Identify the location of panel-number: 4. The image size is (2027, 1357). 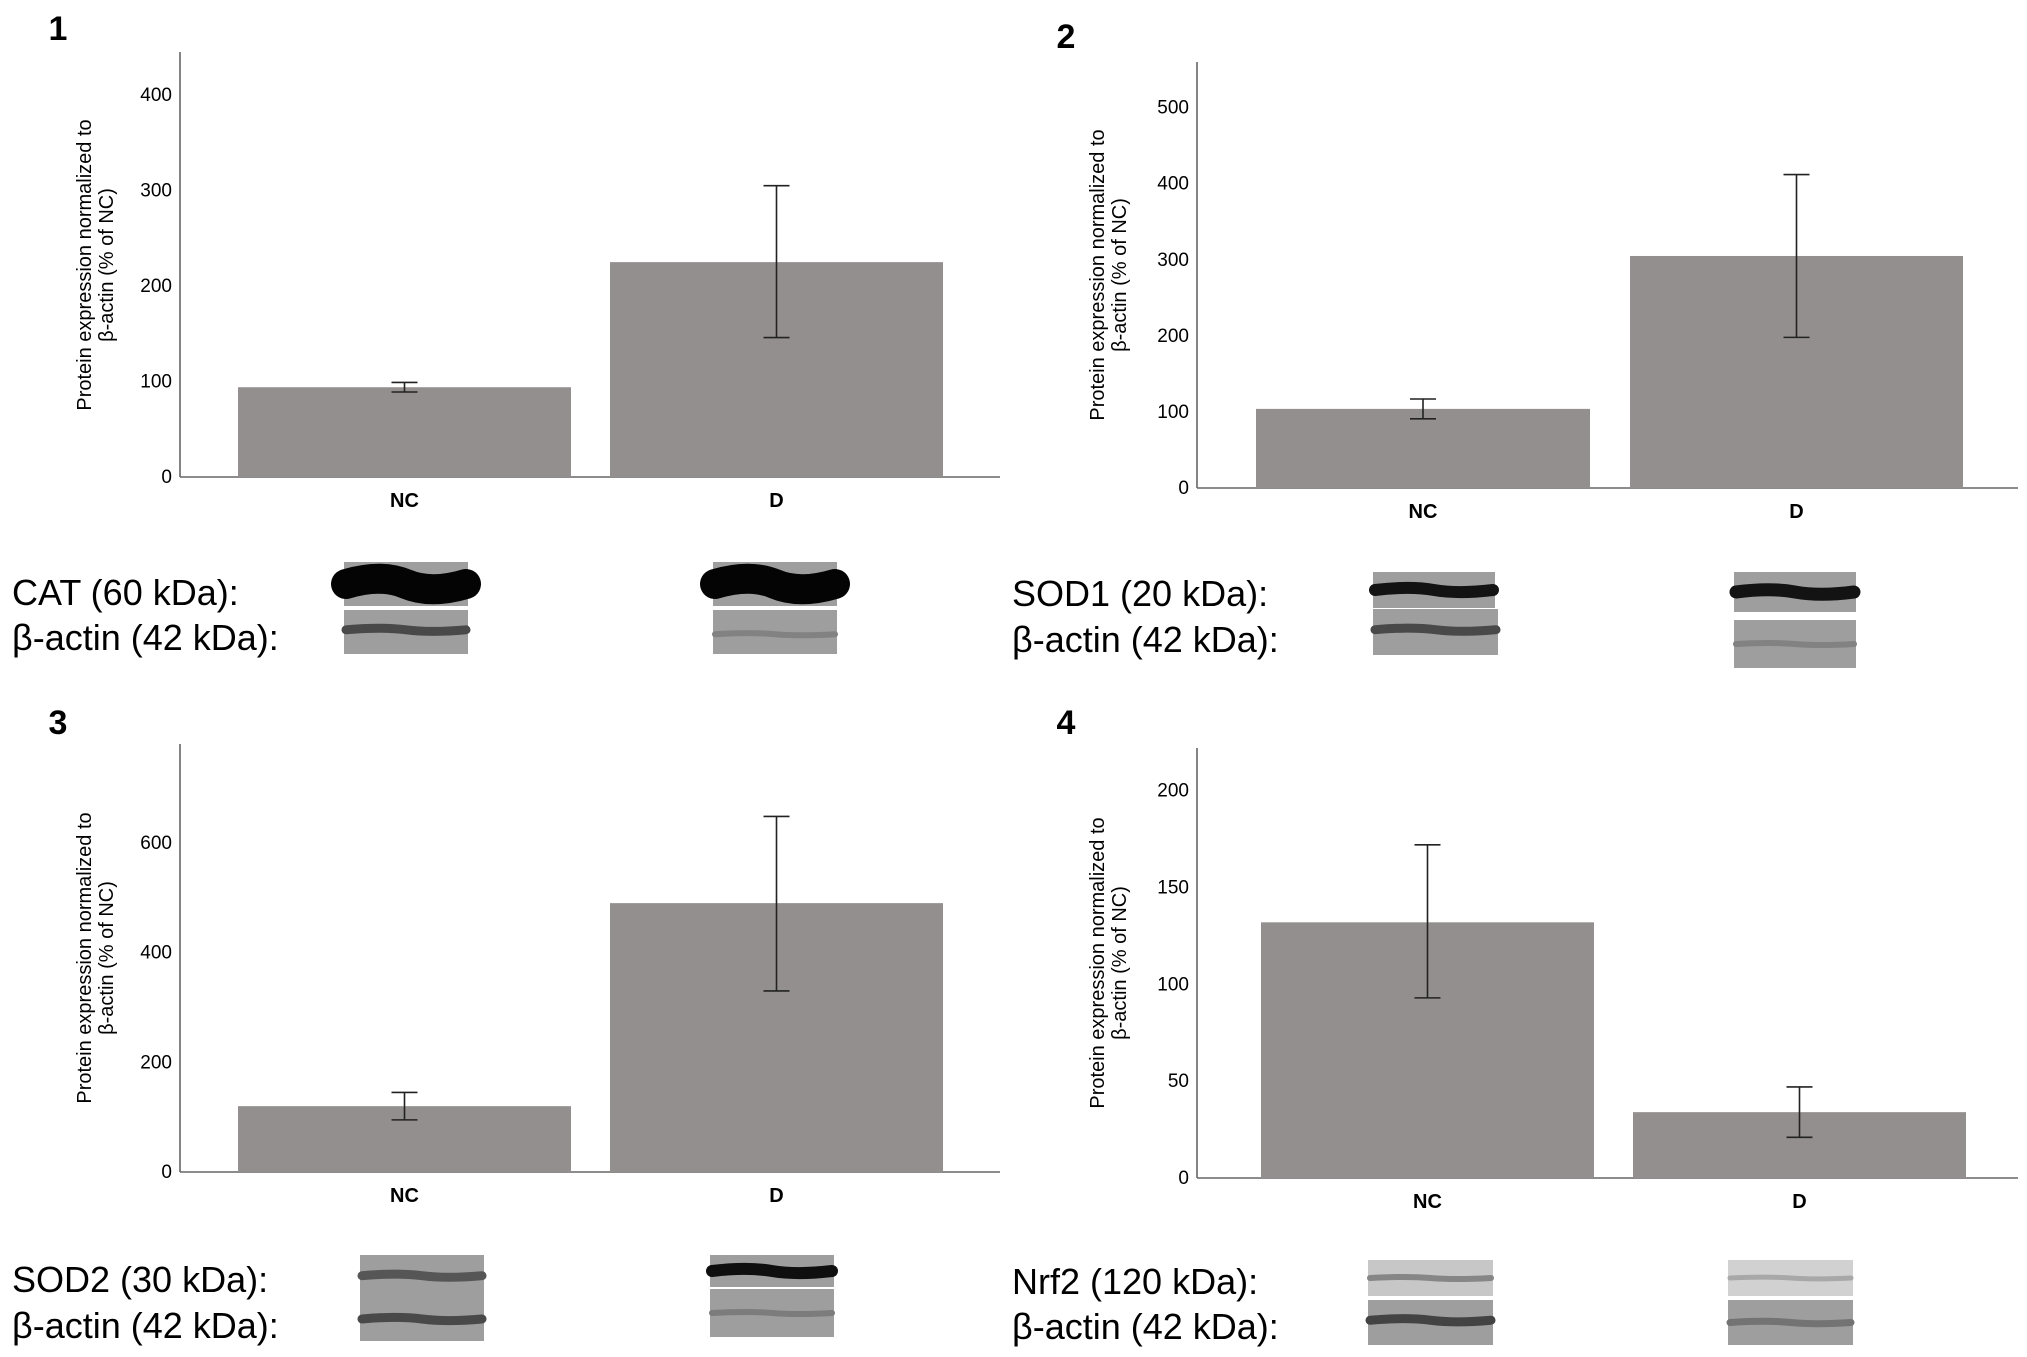
(1066, 723).